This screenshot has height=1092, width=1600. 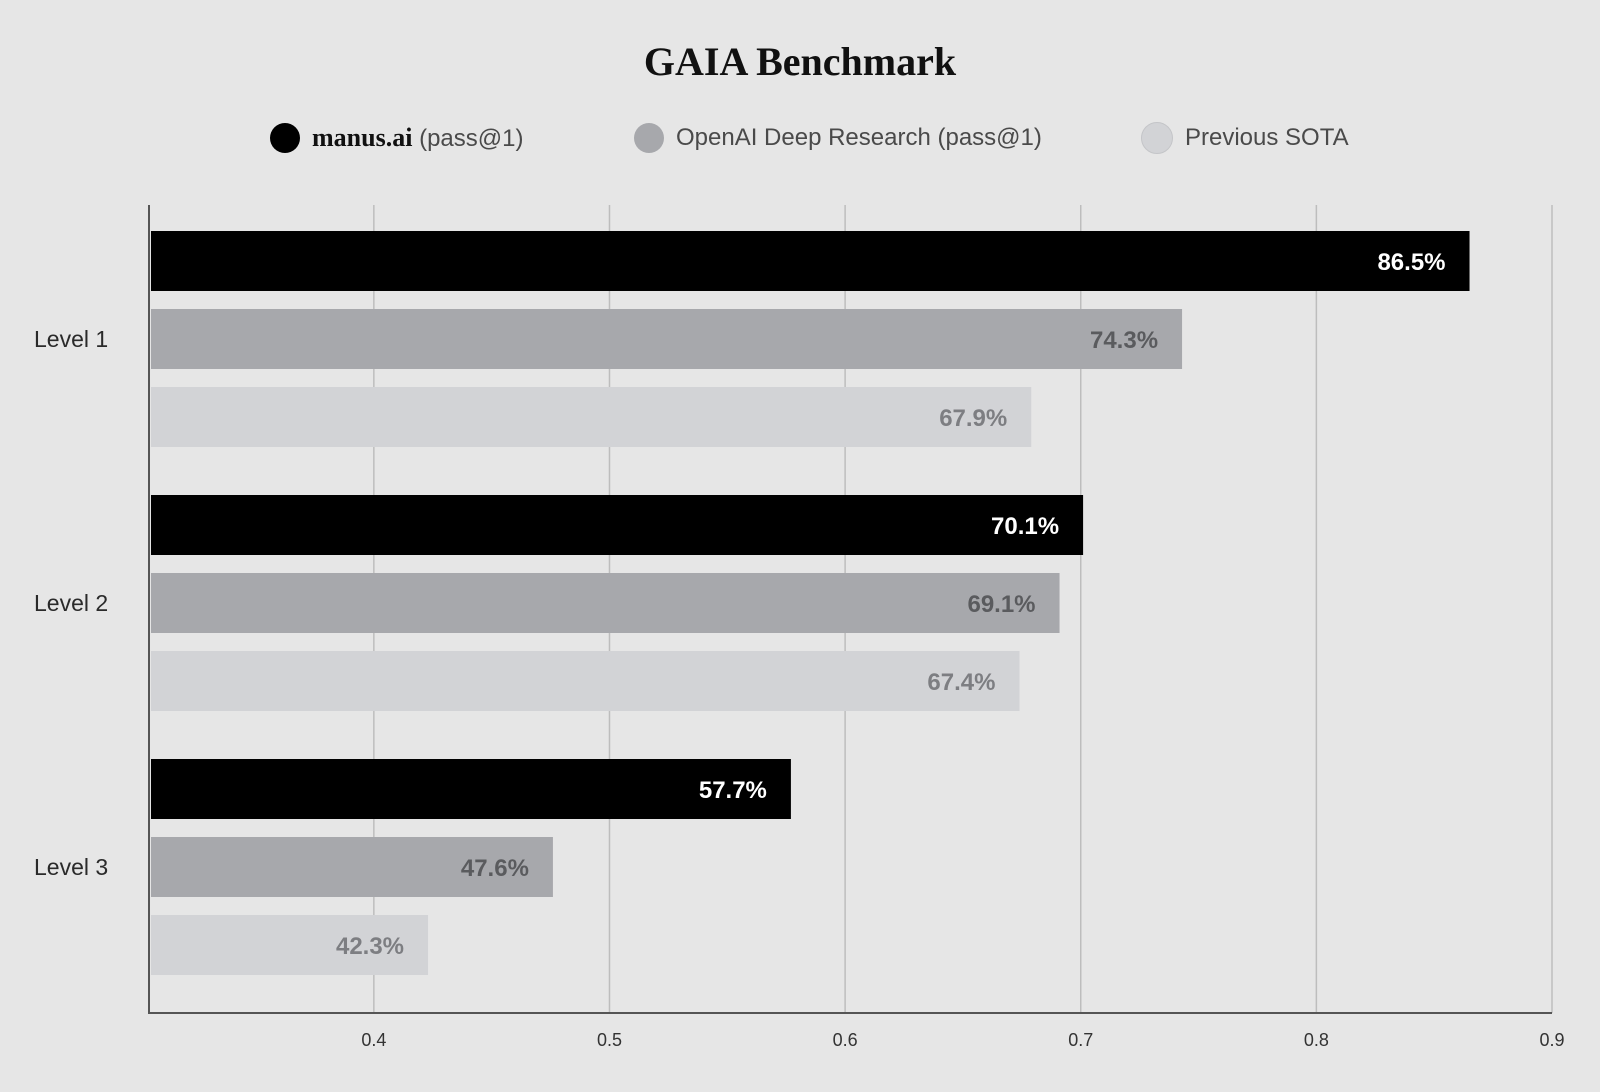 What do you see at coordinates (609, 1040) in the screenshot?
I see `x-tick-label-0.5: 0.5` at bounding box center [609, 1040].